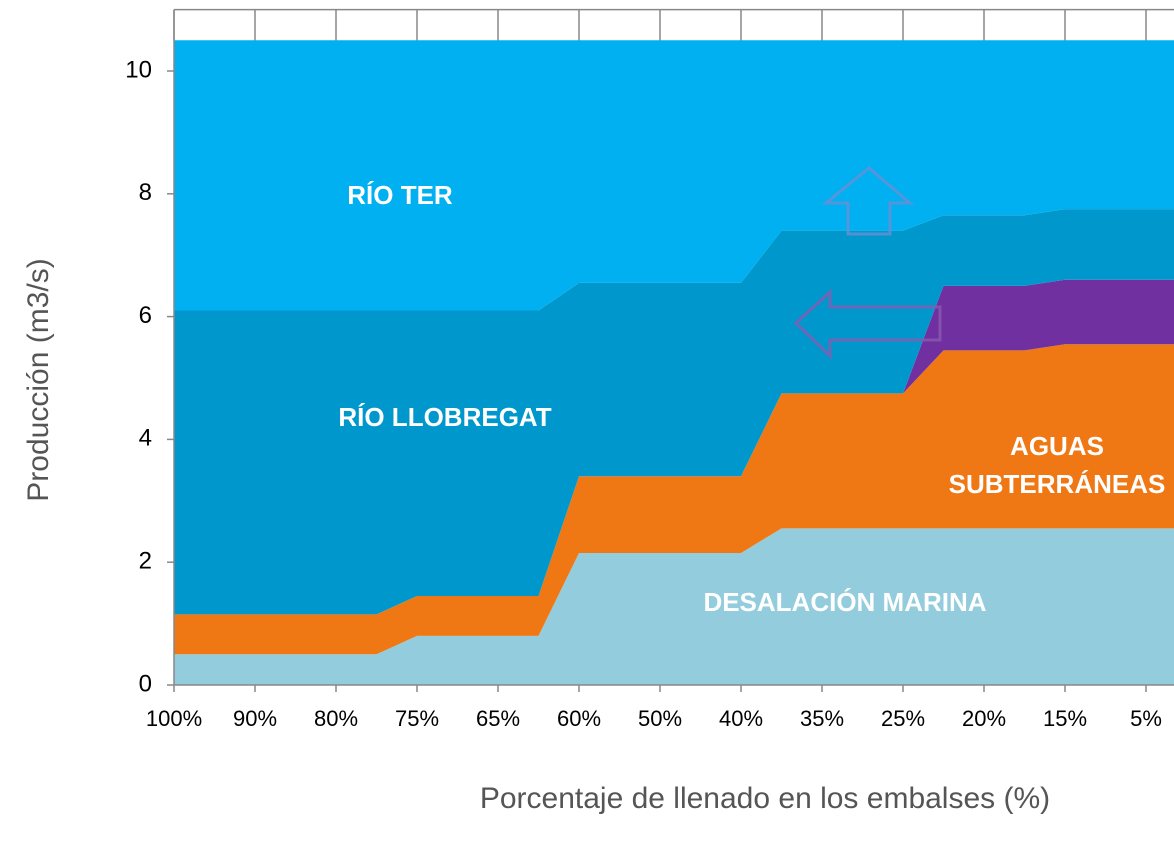  What do you see at coordinates (984, 718) in the screenshot?
I see `x-tick-label: 20%` at bounding box center [984, 718].